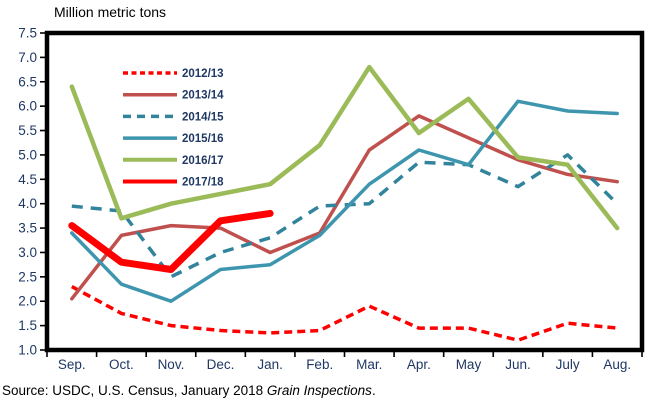  I want to click on x-axis-label: Mar., so click(369, 364).